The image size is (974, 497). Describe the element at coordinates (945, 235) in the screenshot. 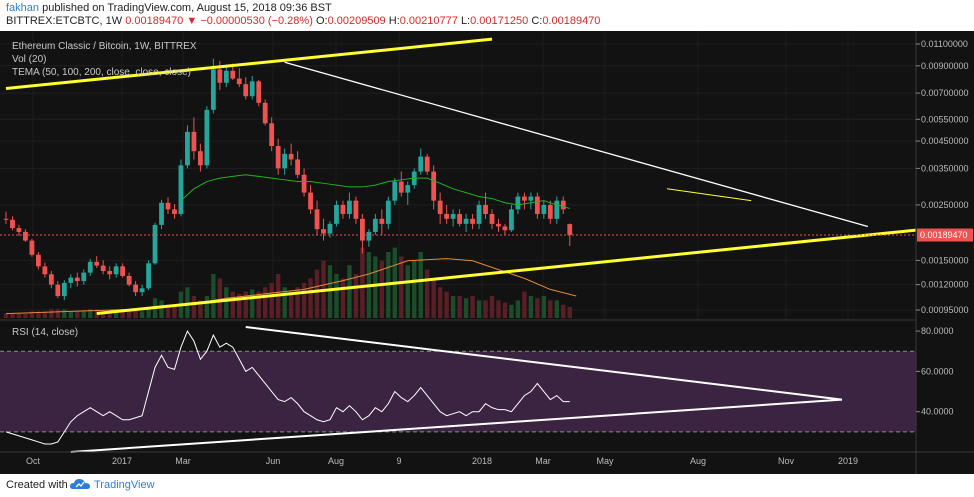

I see `last-price-tag` at that location.